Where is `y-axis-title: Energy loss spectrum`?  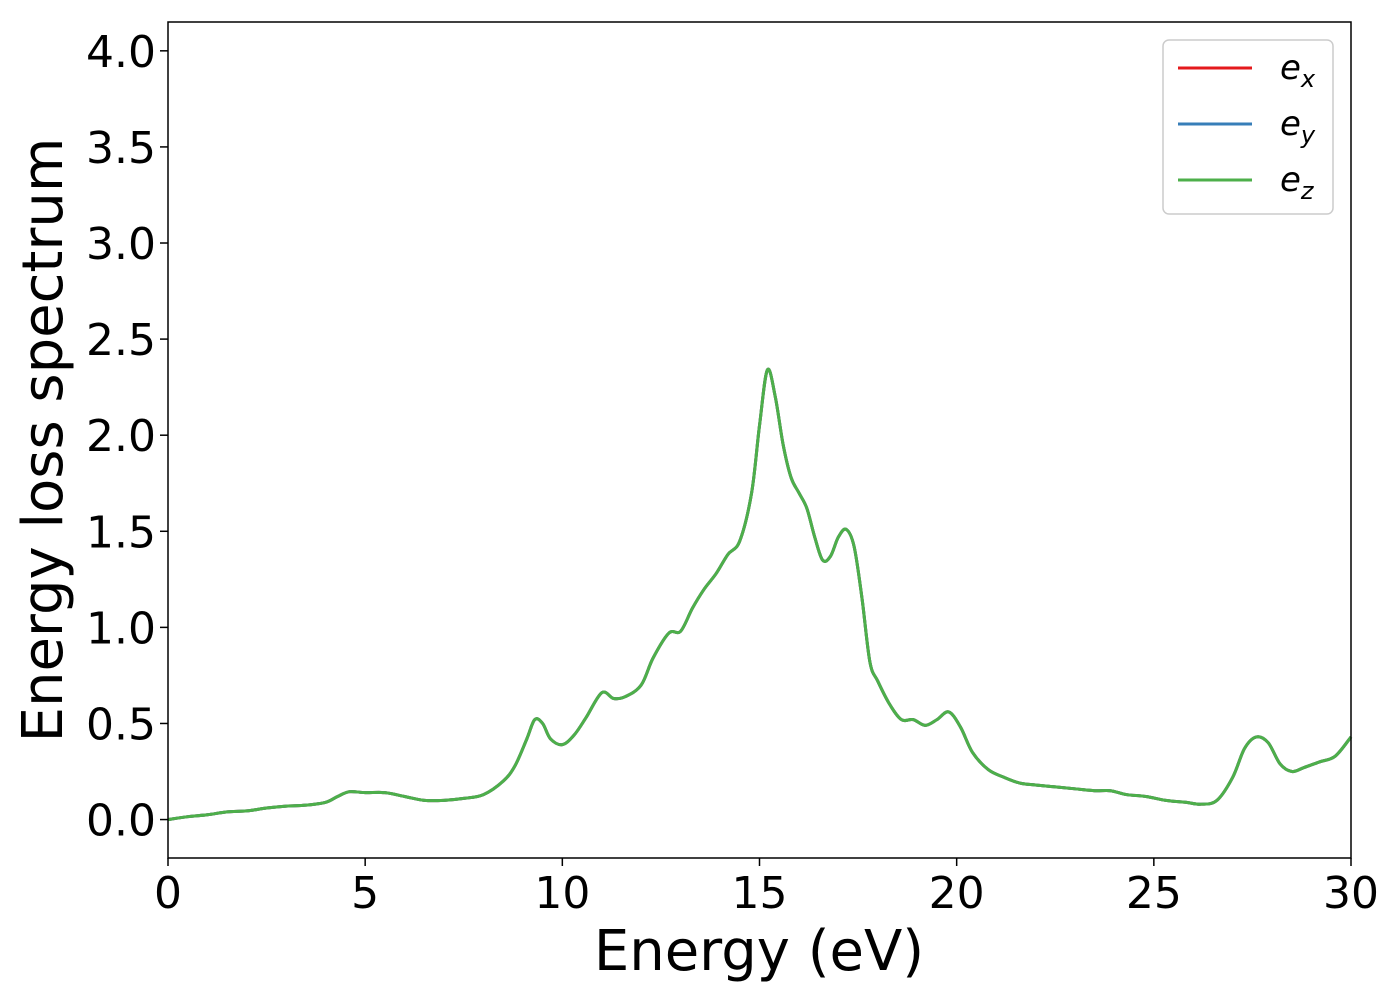
y-axis-title: Energy loss spectrum is located at coordinates (43, 440).